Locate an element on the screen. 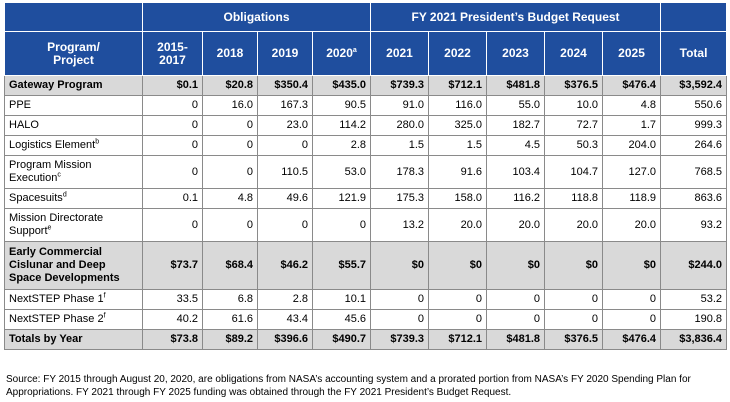  value-cell: 90.5 is located at coordinates (341, 105).